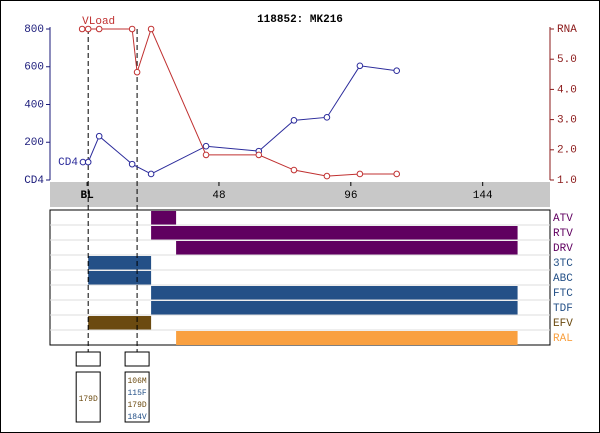 This screenshot has height=433, width=600. What do you see at coordinates (483, 196) in the screenshot?
I see `x-tick-label: 144` at bounding box center [483, 196].